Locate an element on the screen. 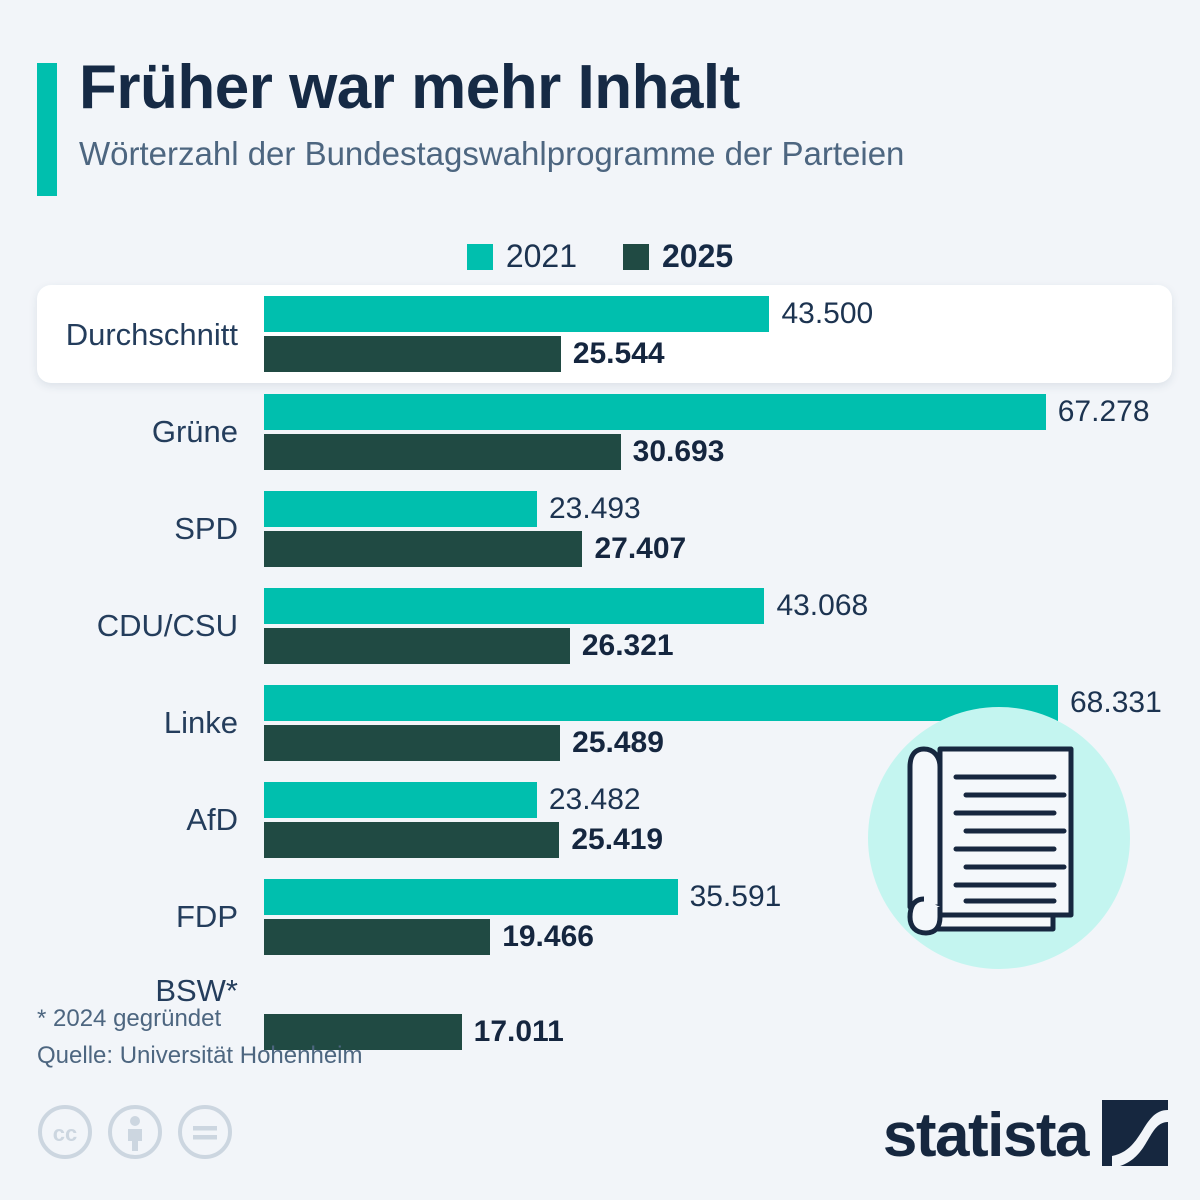 The width and height of the screenshot is (1200, 1200). cc-by-person-icon is located at coordinates (135, 1134).